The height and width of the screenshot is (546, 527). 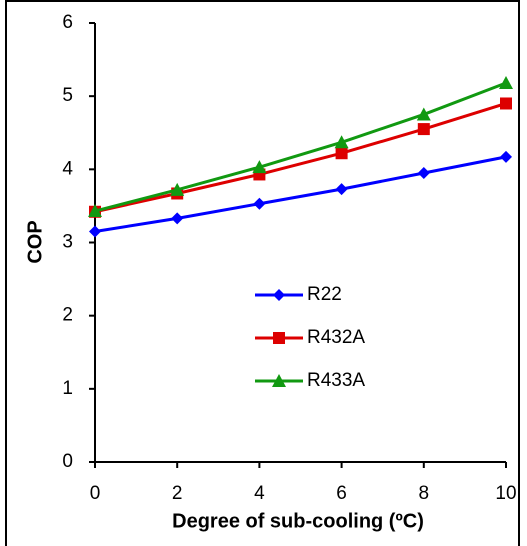 What do you see at coordinates (67, 388) in the screenshot?
I see `y-tick-label: 1` at bounding box center [67, 388].